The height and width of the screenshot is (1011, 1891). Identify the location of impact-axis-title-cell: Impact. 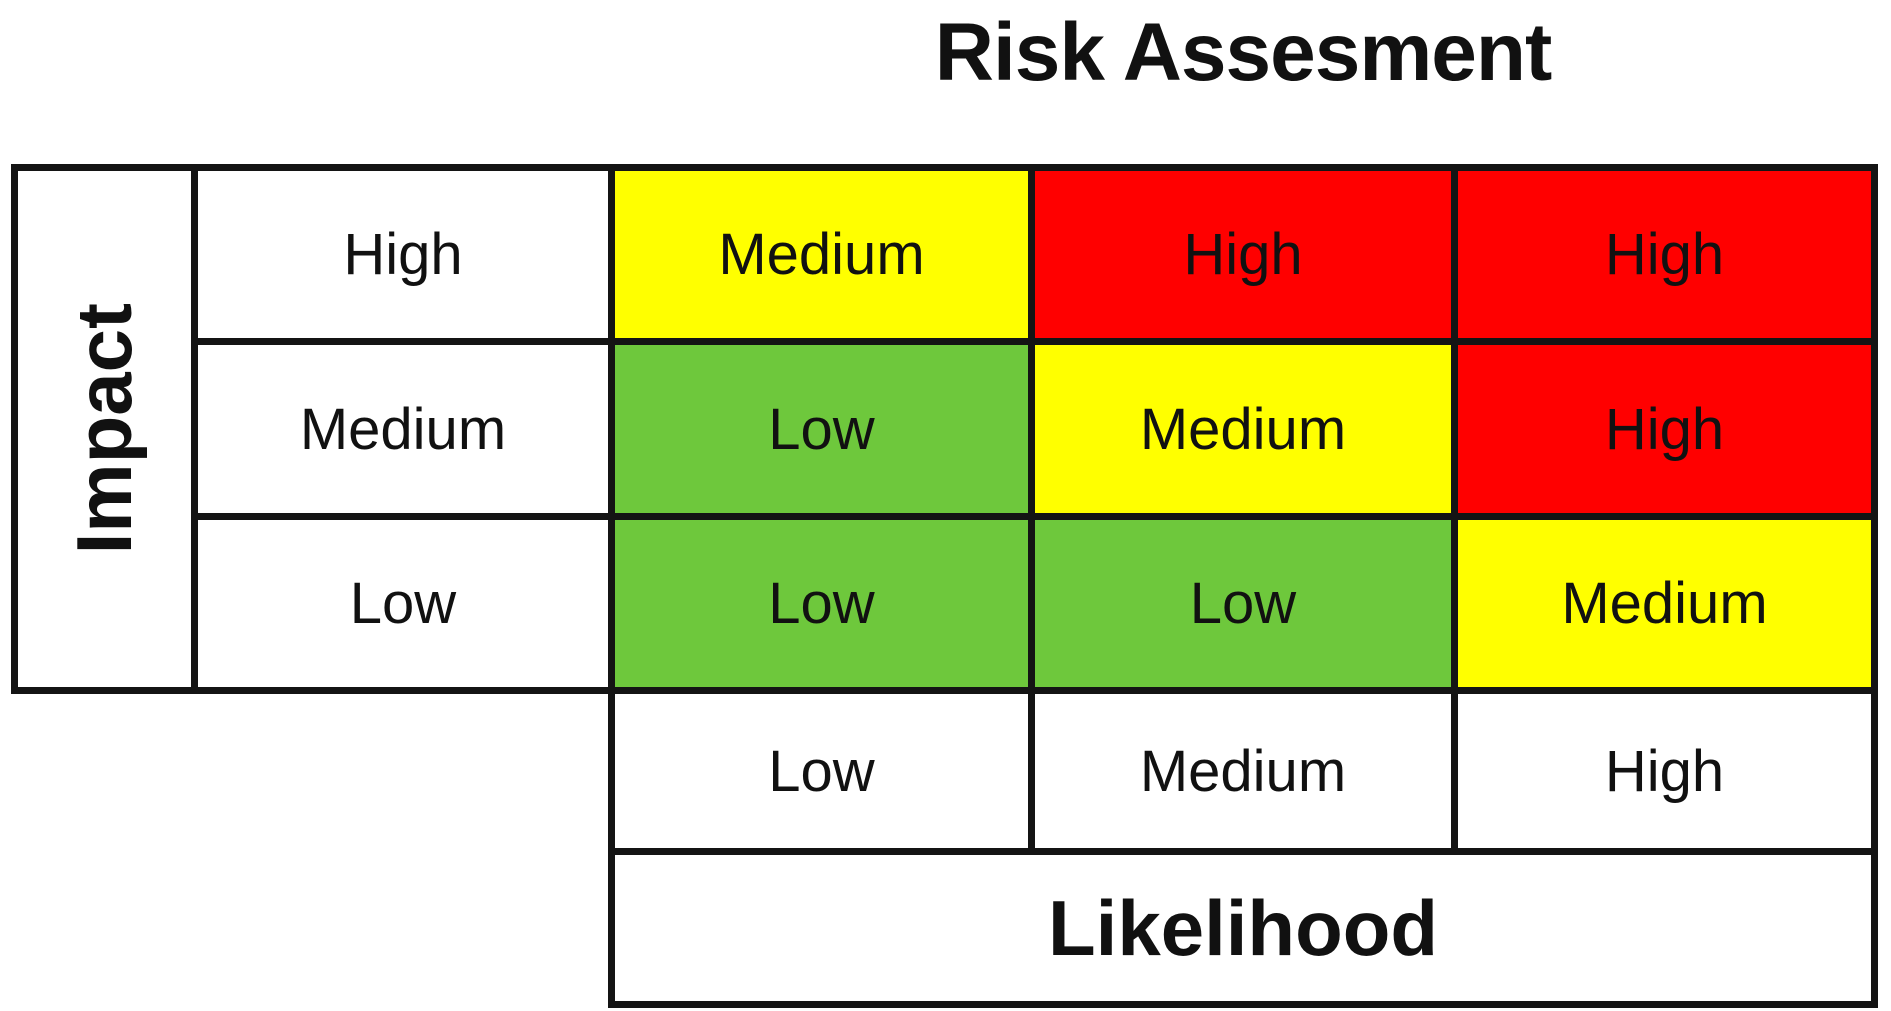
(104, 429).